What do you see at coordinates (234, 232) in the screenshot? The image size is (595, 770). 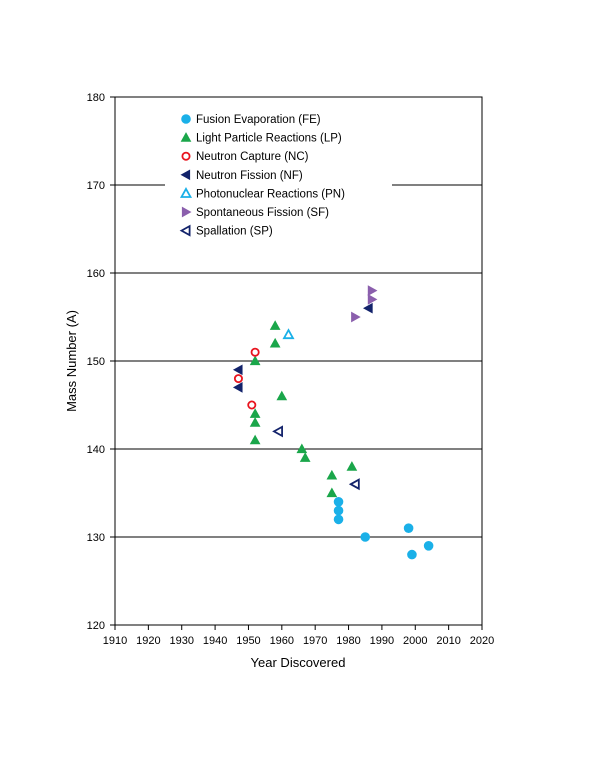 I see `legend-label: Spallation (SP)` at bounding box center [234, 232].